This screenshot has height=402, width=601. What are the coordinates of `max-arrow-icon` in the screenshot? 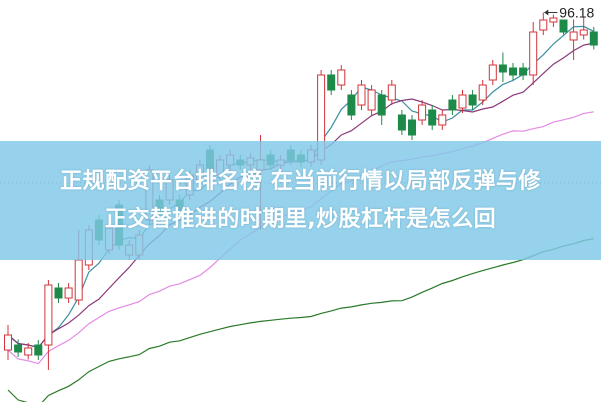 It's located at (546, 12).